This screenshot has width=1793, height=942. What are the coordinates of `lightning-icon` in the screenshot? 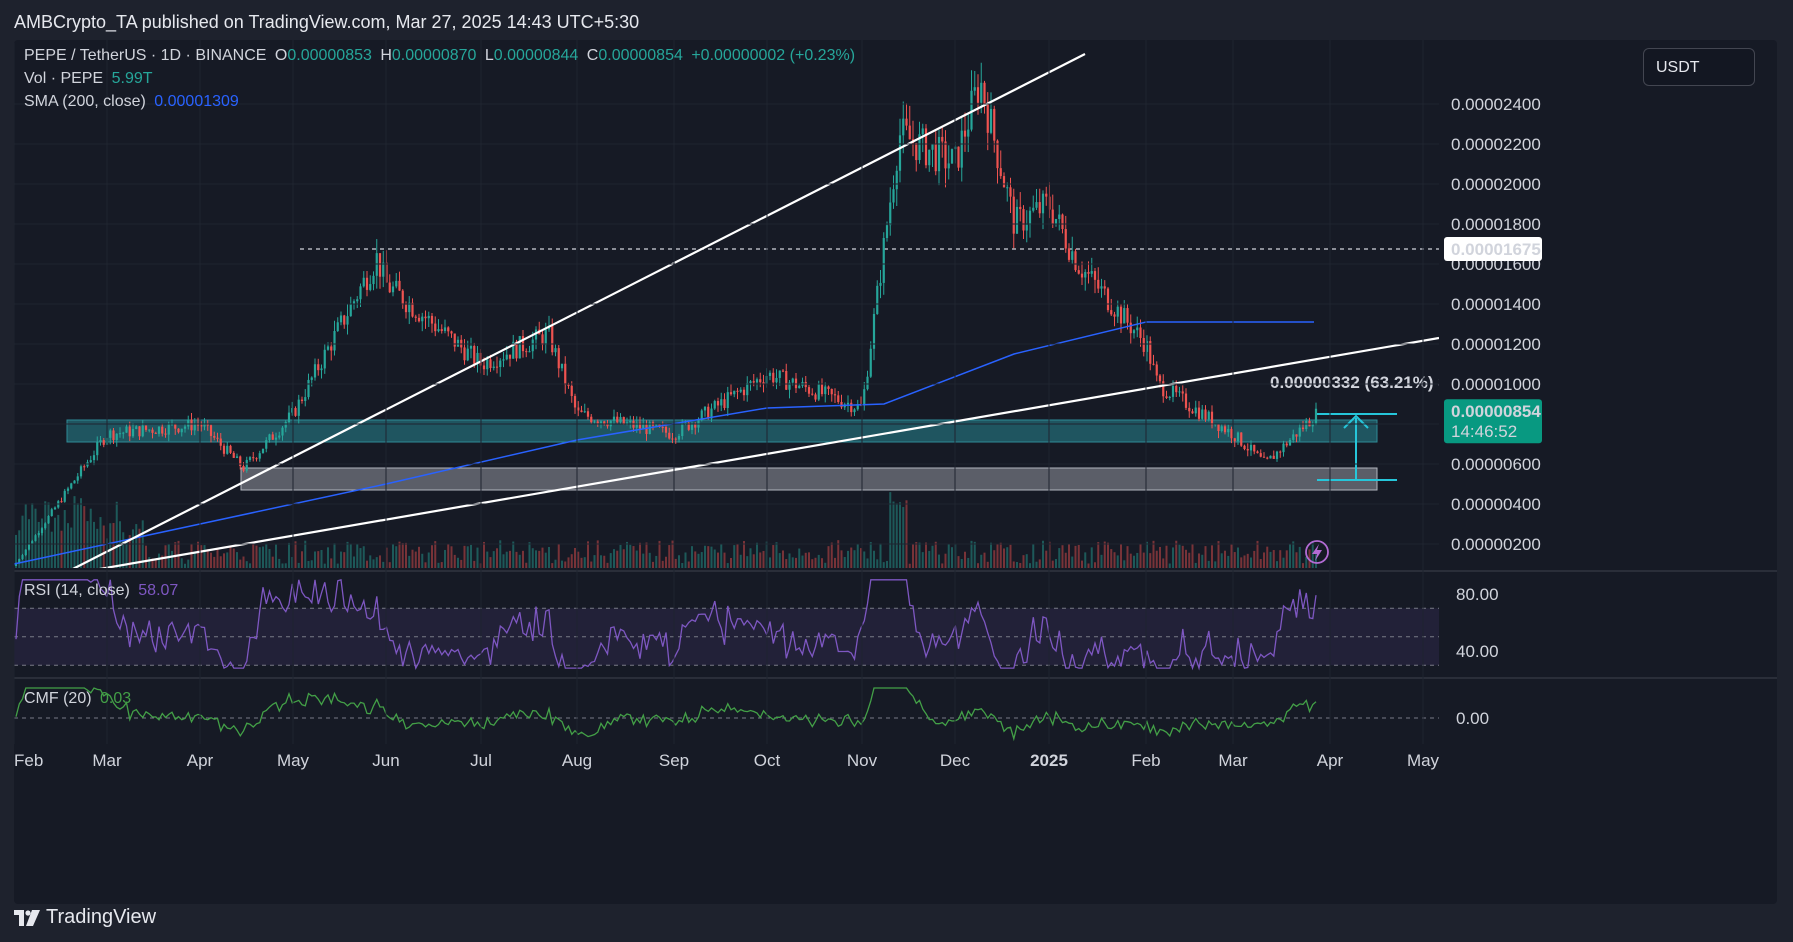 It's located at (1317, 552).